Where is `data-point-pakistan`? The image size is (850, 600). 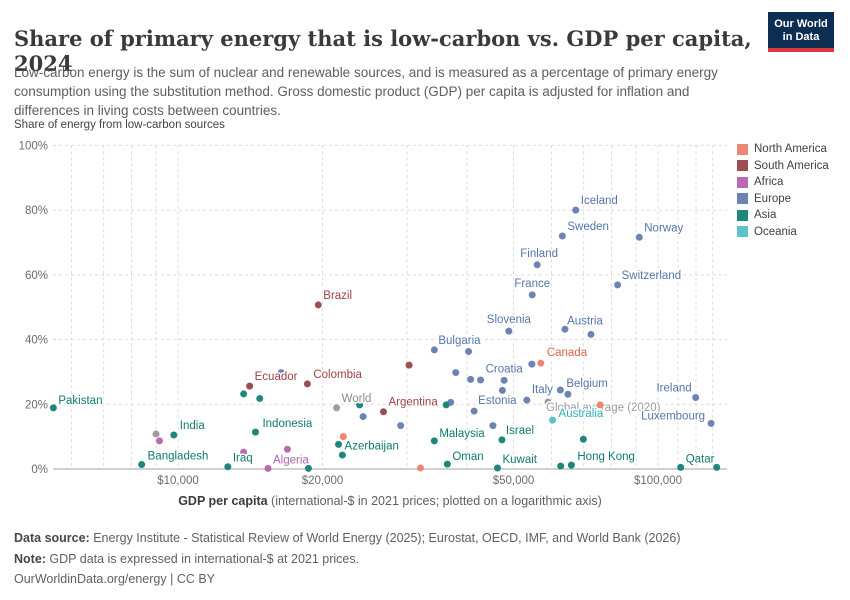
data-point-pakistan is located at coordinates (53, 408).